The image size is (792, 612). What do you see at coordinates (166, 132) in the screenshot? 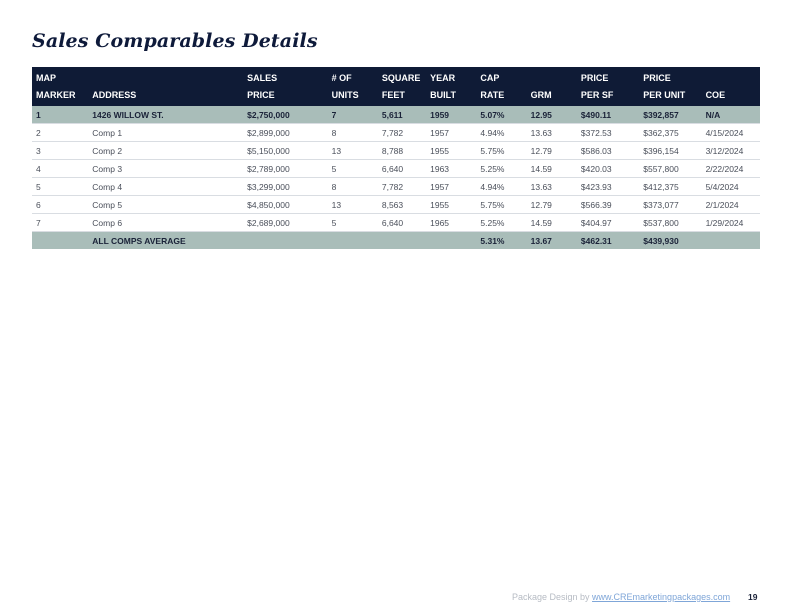
I see `cell-address: Comp 1` at bounding box center [166, 132].